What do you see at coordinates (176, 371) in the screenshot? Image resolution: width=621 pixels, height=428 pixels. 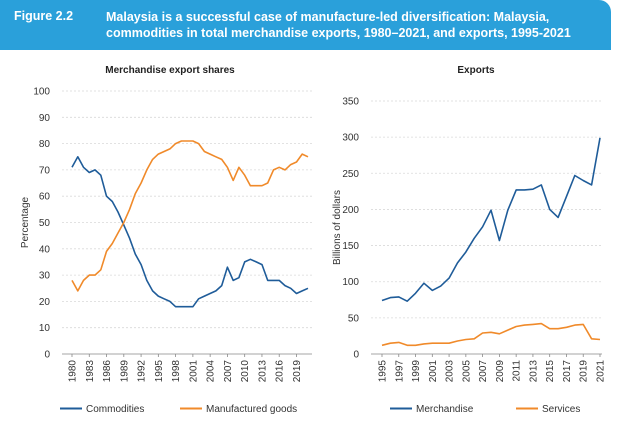 I see `x-tick-label: 1998` at bounding box center [176, 371].